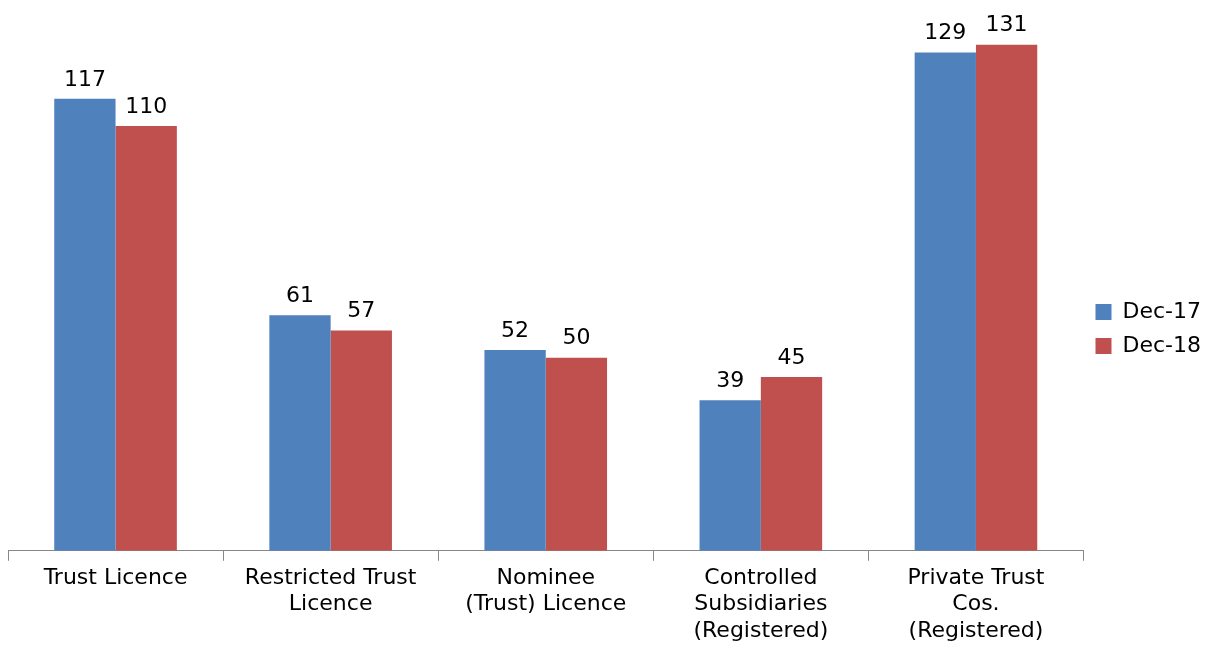  Describe the element at coordinates (146, 105) in the screenshot. I see `data-label: 110` at that location.